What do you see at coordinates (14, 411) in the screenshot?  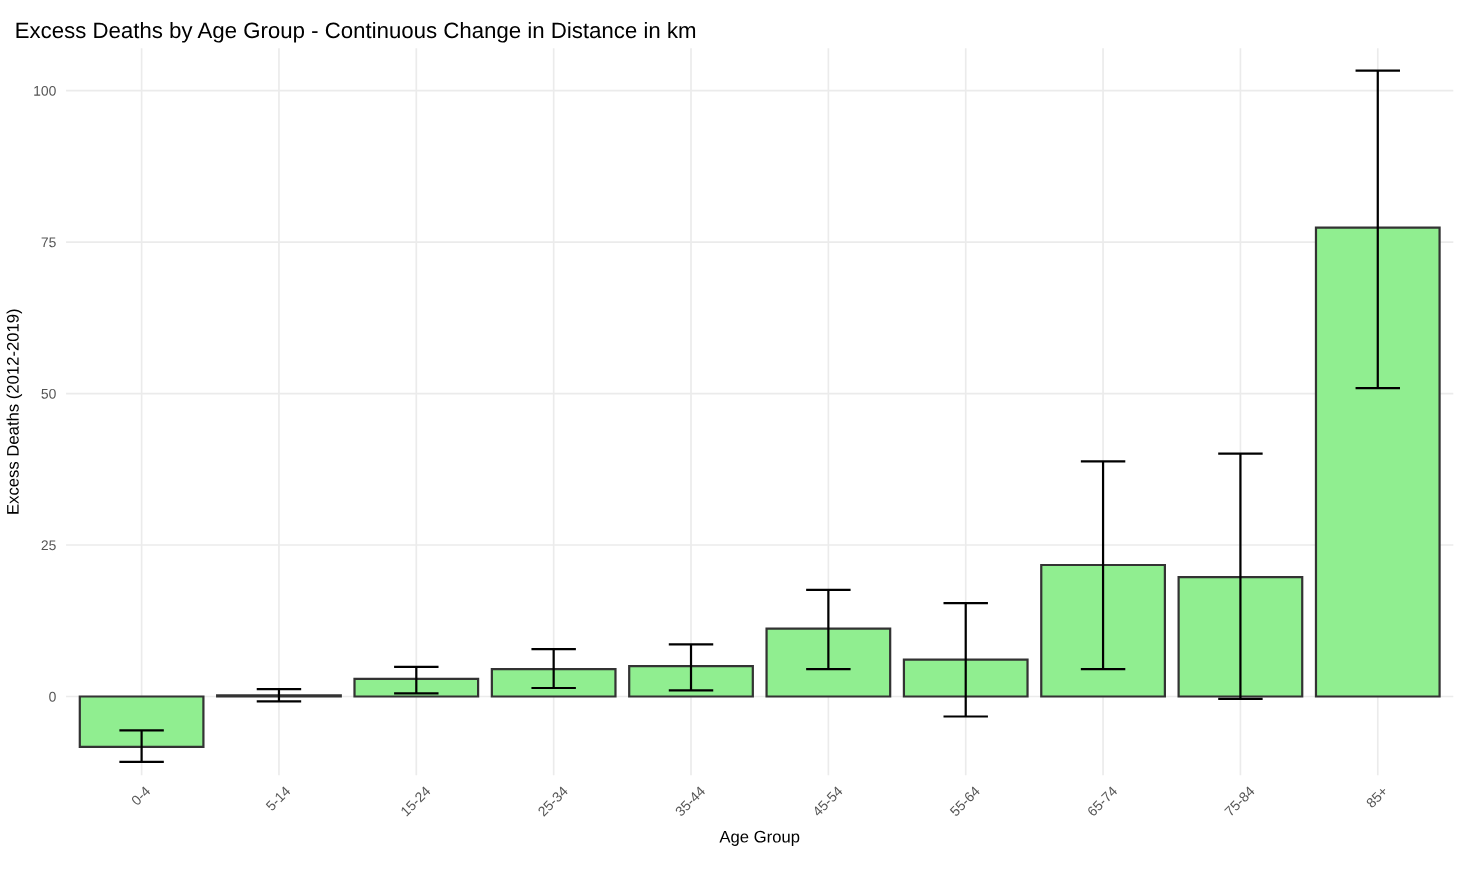 I see `y-axis-title: Excess Deaths (2012-2019)` at bounding box center [14, 411].